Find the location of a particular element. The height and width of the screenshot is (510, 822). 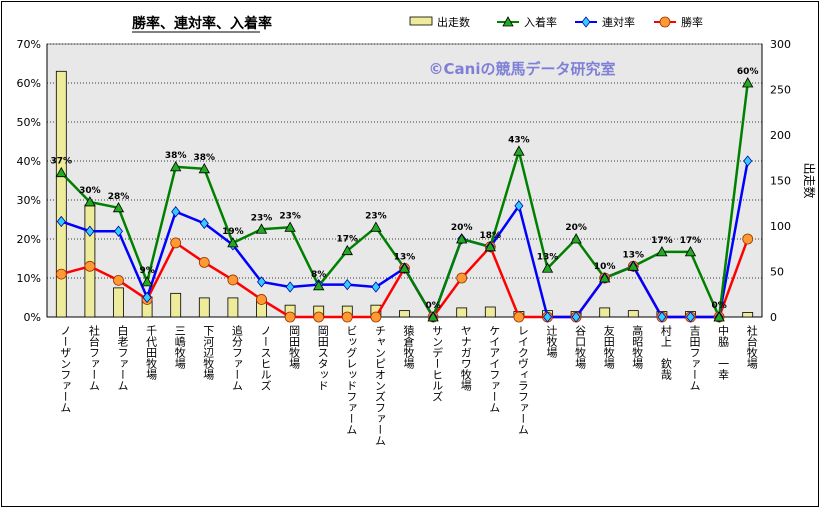

x-tick-label: 村上 欽哉 is located at coordinates (665, 352).